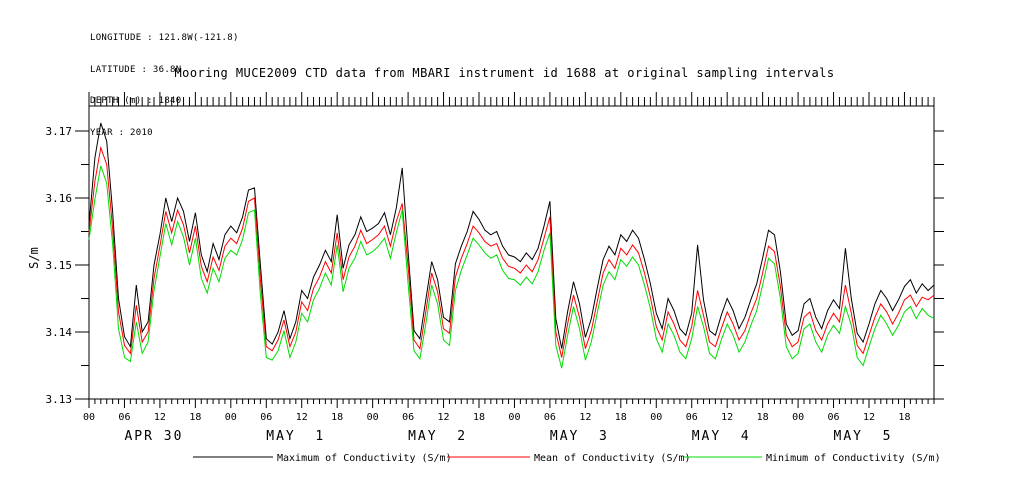  I want to click on y-axis-tick-label: 3.15, so click(59, 265).